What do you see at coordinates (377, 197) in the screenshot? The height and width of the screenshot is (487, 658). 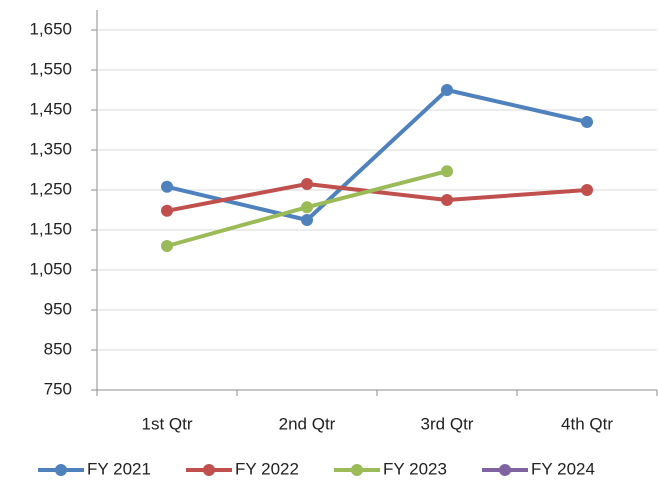 I see `series-line` at bounding box center [377, 197].